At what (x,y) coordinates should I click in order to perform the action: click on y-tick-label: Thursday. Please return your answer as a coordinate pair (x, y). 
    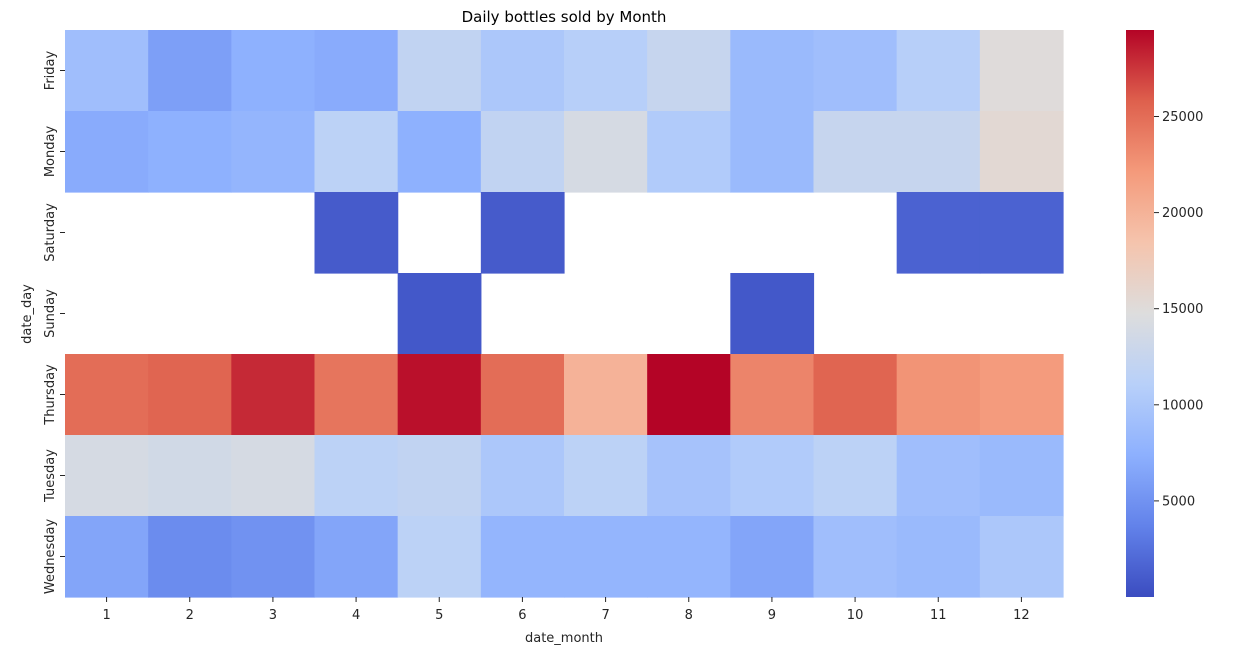
    Looking at the image, I should click on (50, 395).